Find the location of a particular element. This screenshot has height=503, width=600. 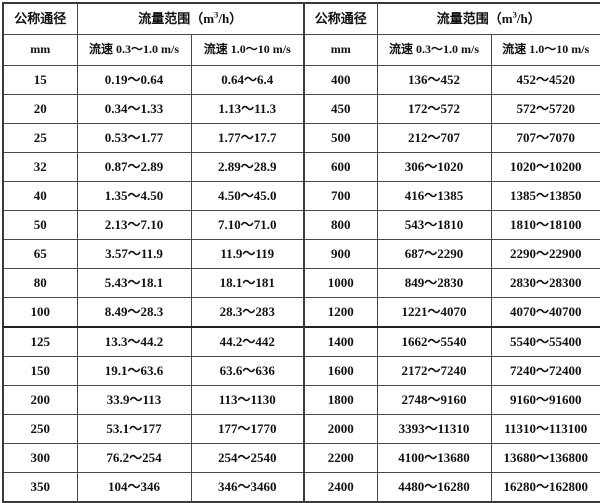

cell-flow-high-left: 44.2～442 is located at coordinates (247, 341).